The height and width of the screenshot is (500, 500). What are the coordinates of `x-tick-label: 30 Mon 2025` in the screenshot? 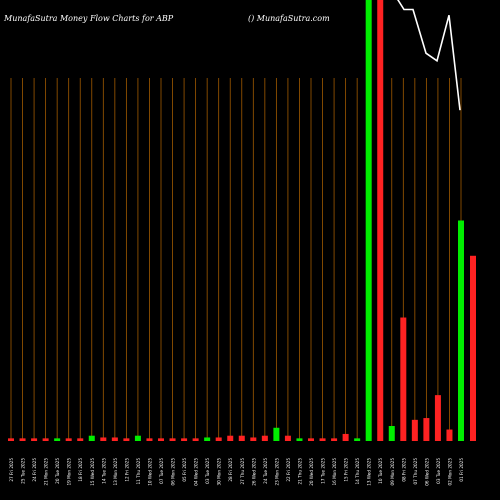 It's located at (219, 472).